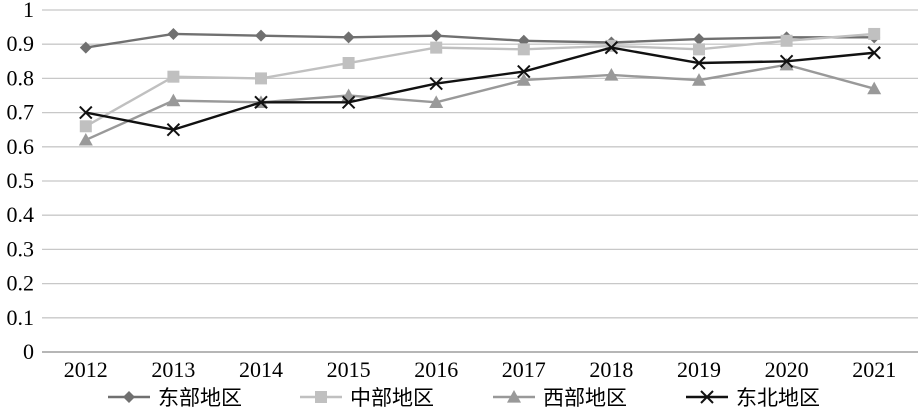 The width and height of the screenshot is (921, 412). What do you see at coordinates (874, 369) in the screenshot?
I see `x-tick-label: 2021` at bounding box center [874, 369].